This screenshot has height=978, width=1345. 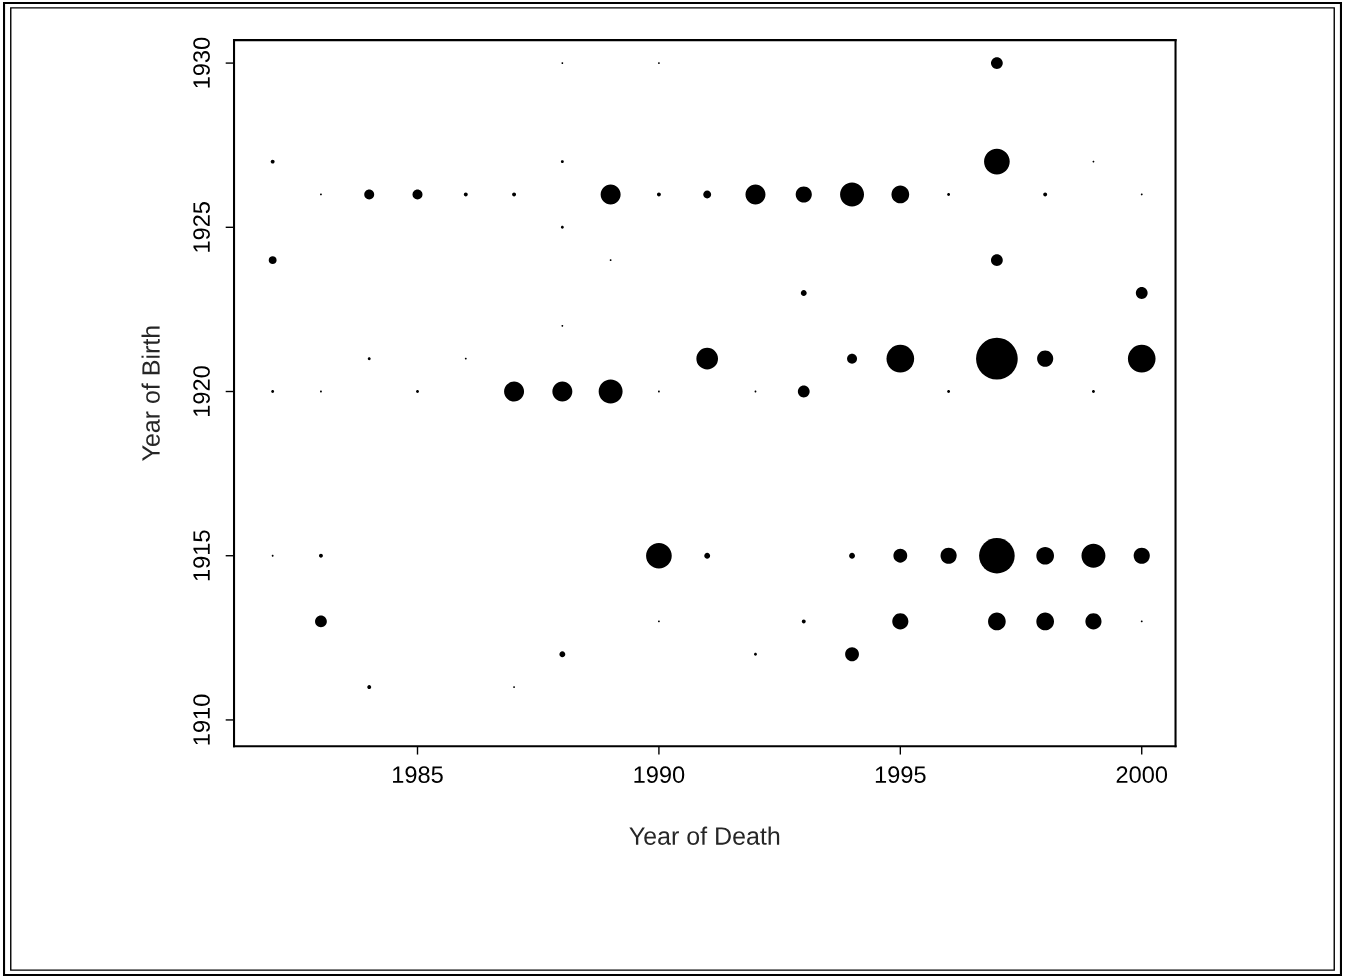 What do you see at coordinates (1142, 774) in the screenshot?
I see `x-tick-label: 2000` at bounding box center [1142, 774].